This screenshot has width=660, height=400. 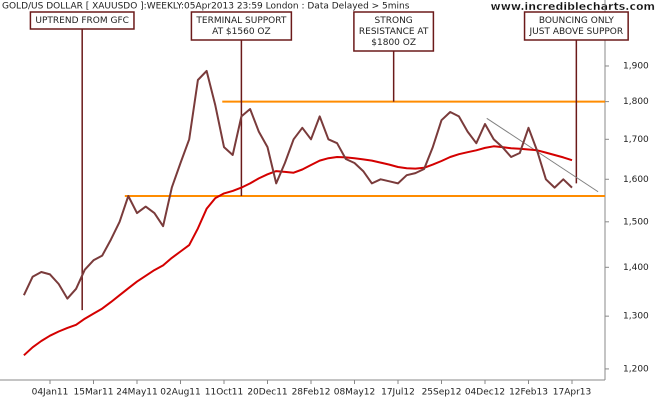 I want to click on watermark: www.incrediblecharts.com, so click(x=573, y=6).